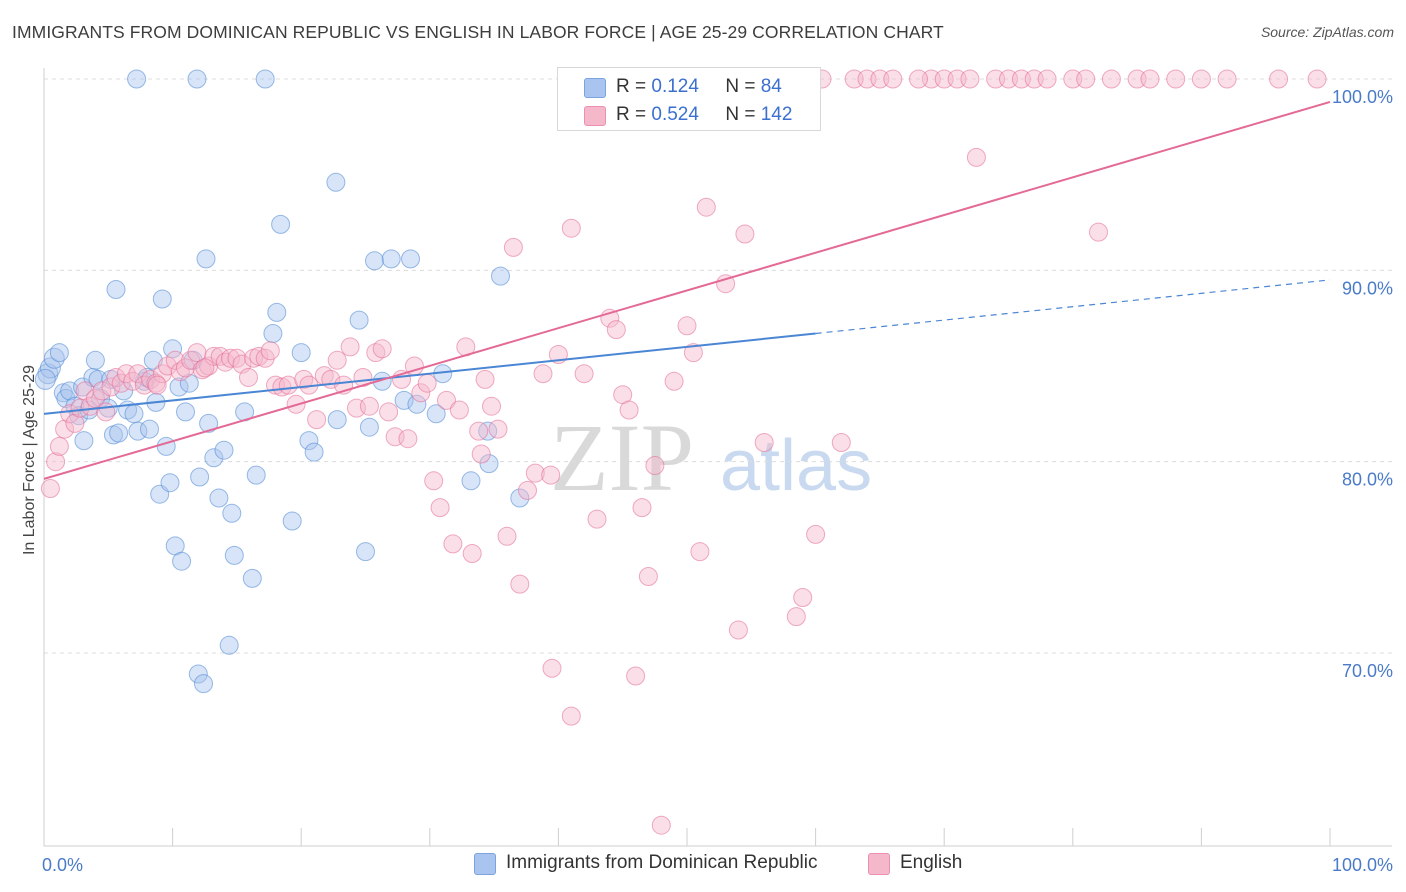  Describe the element at coordinates (796, 466) in the screenshot. I see `watermark-atlas: atlas` at that location.